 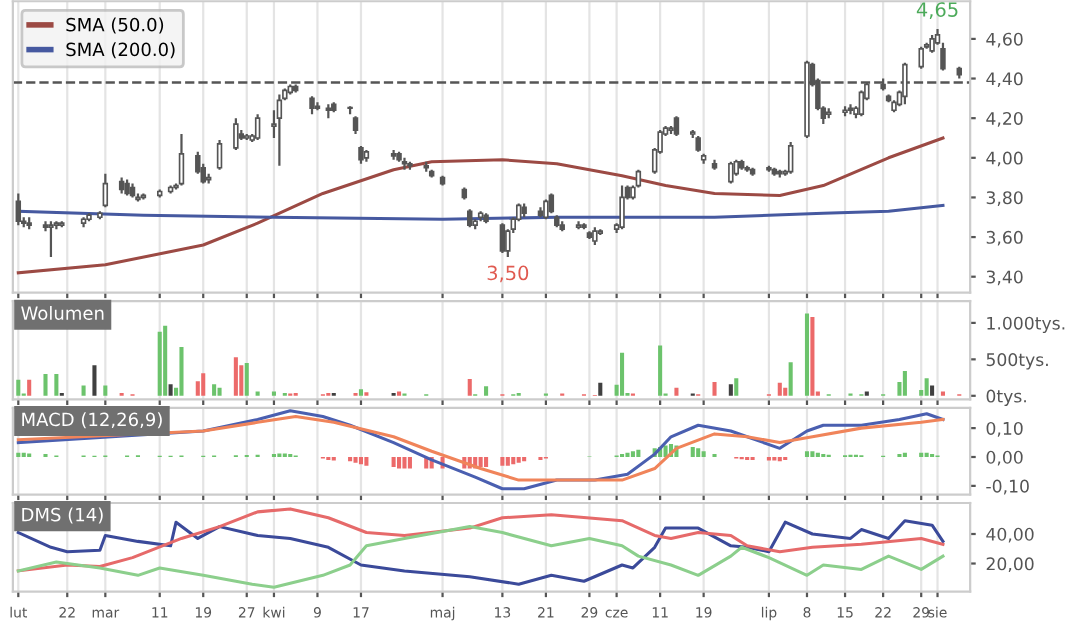 I want to click on legend-label: SMA (200.0), so click(x=120, y=50).